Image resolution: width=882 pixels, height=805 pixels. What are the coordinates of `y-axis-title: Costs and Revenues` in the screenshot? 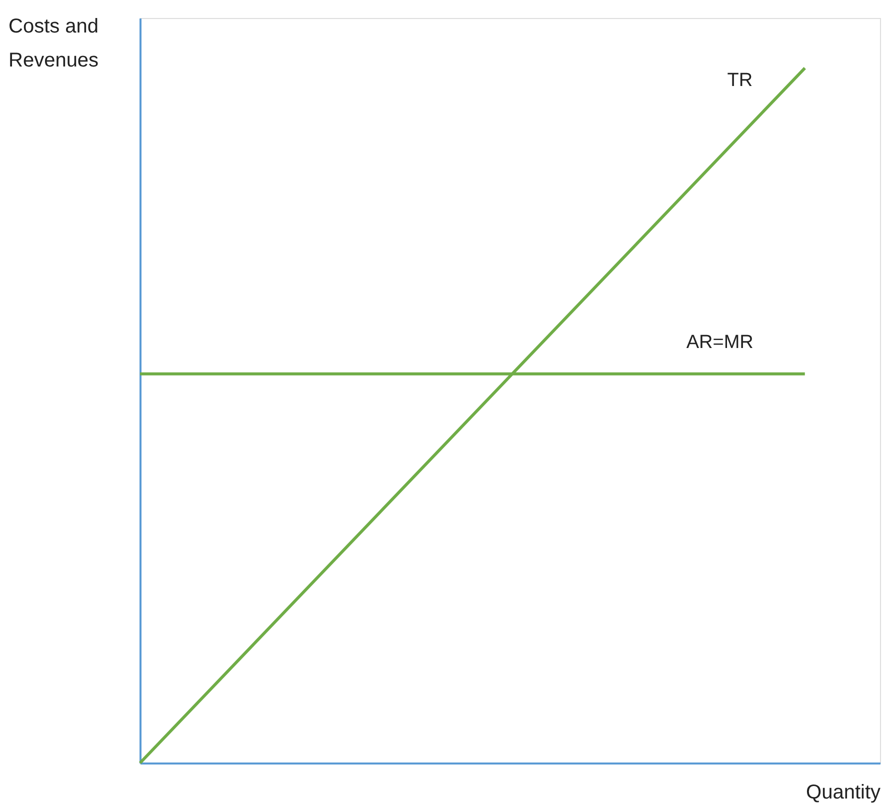 It's located at (53, 44).